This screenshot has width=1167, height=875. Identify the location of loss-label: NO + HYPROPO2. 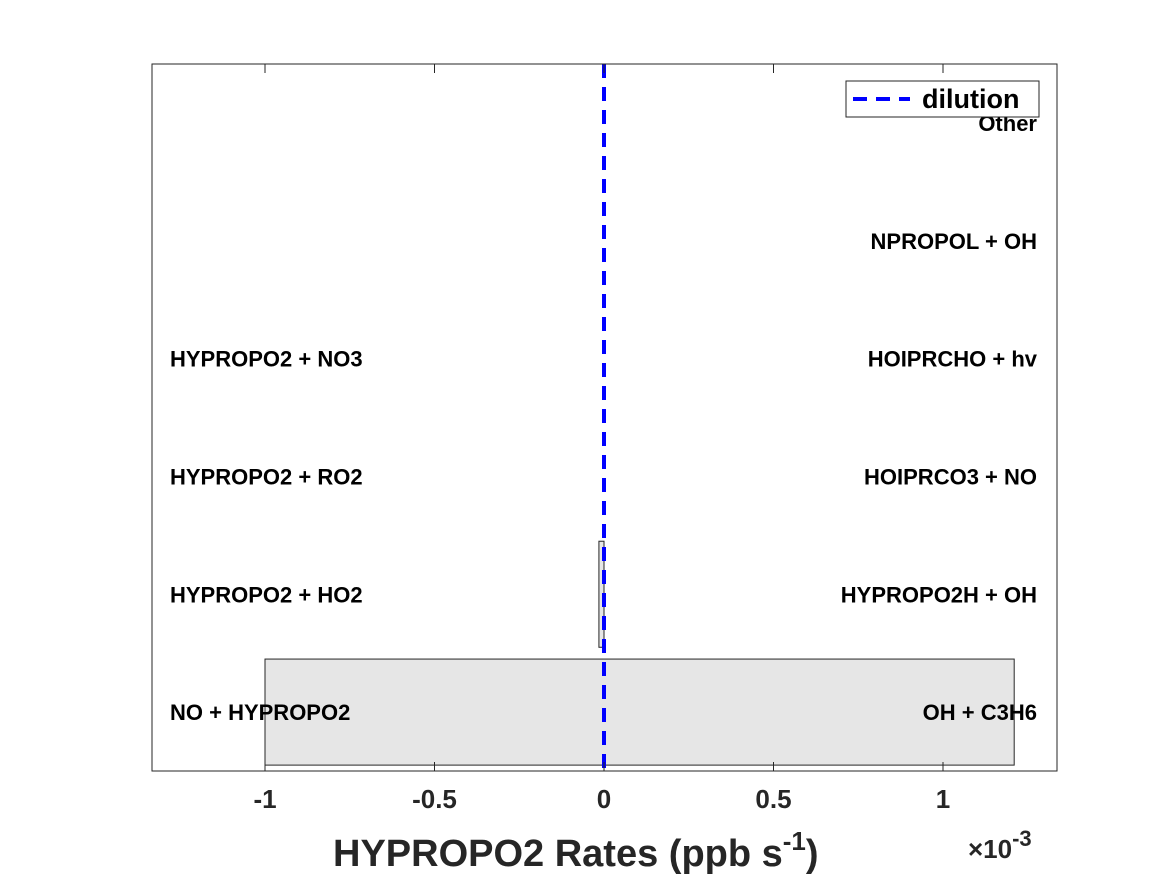
(260, 712).